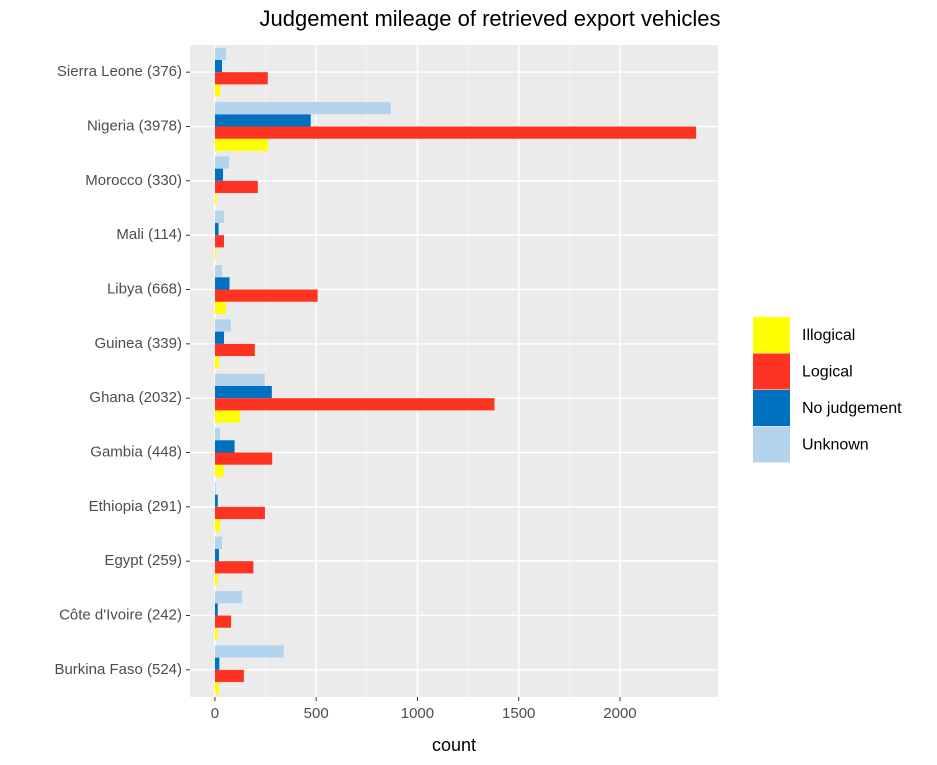  I want to click on y-tick-label: Guinea (339), so click(138, 343).